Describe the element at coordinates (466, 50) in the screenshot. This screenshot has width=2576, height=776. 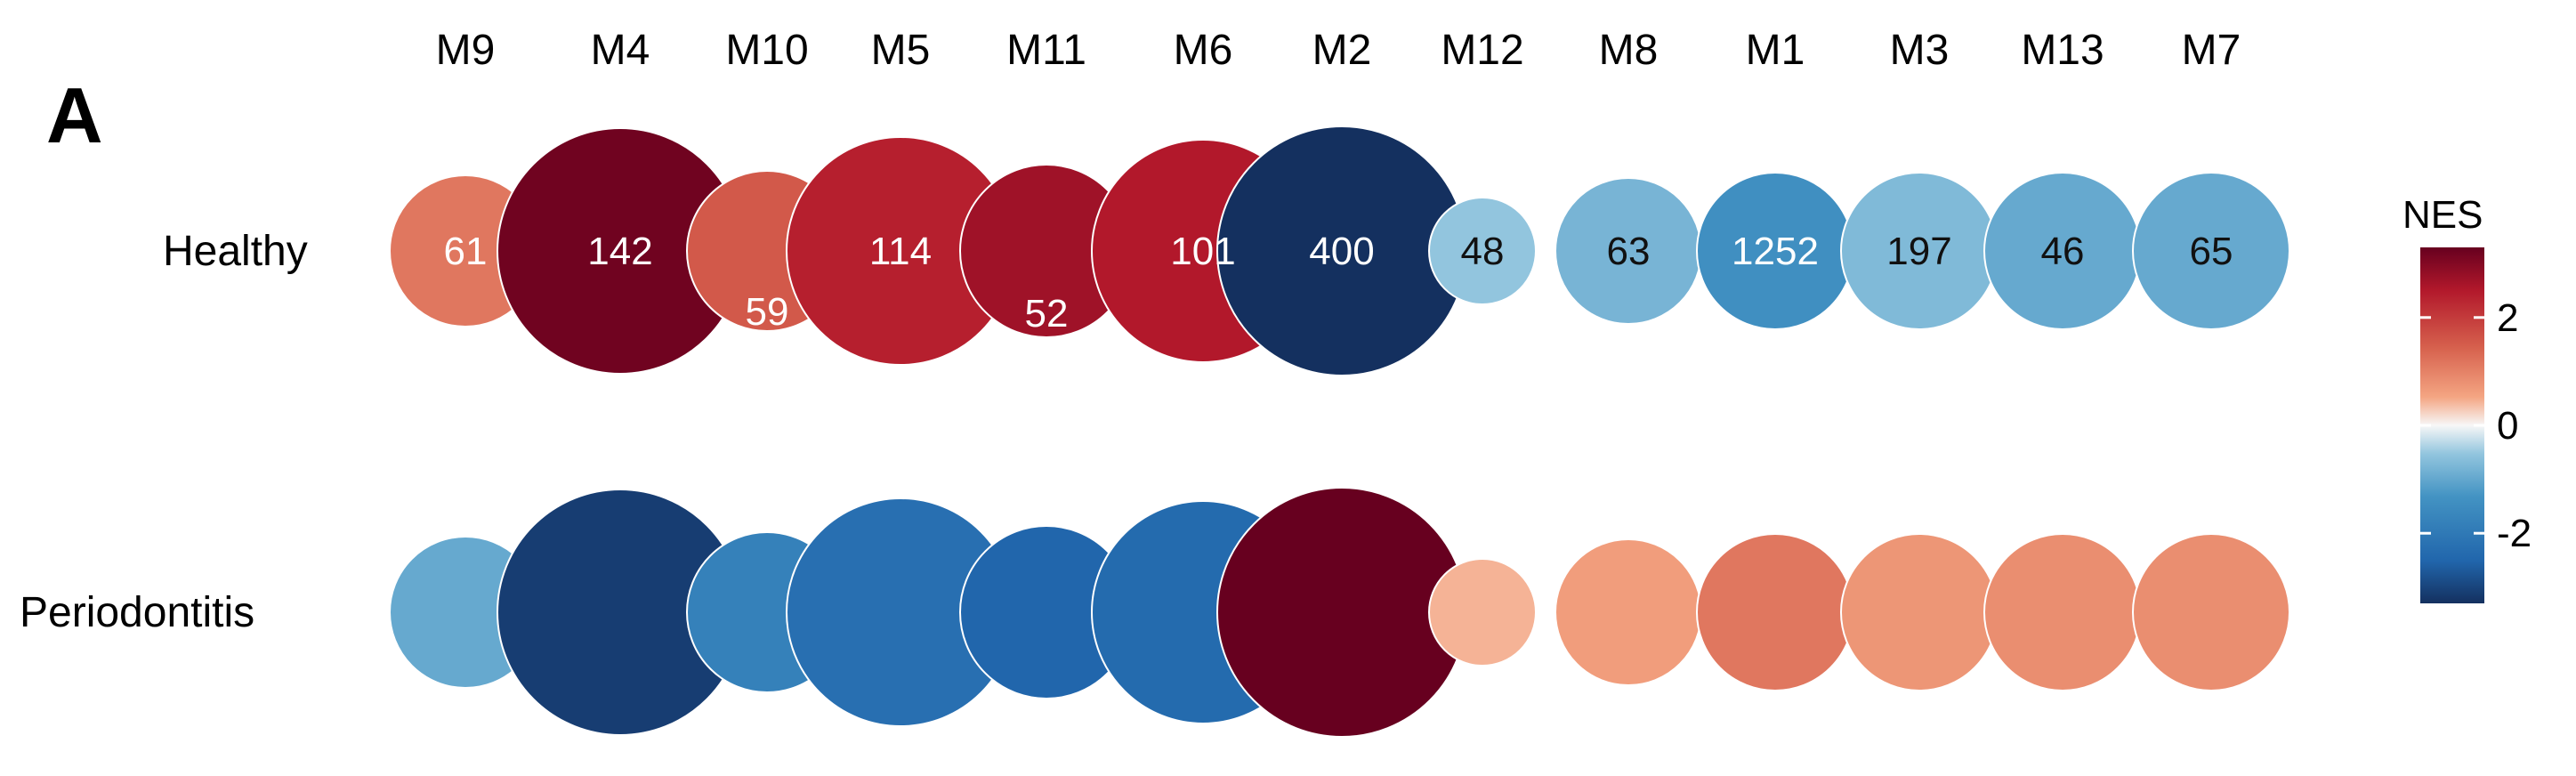
I see `module-label-m9: M9` at that location.